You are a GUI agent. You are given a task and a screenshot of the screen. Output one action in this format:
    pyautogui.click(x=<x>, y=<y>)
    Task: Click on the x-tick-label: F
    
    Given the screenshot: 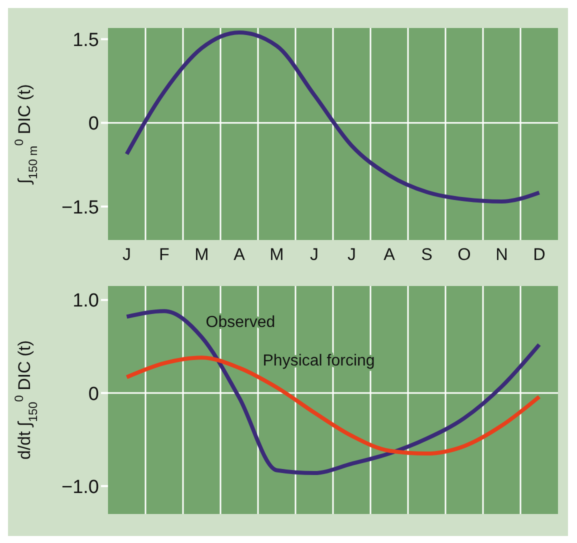 What is the action you would take?
    pyautogui.click(x=164, y=254)
    